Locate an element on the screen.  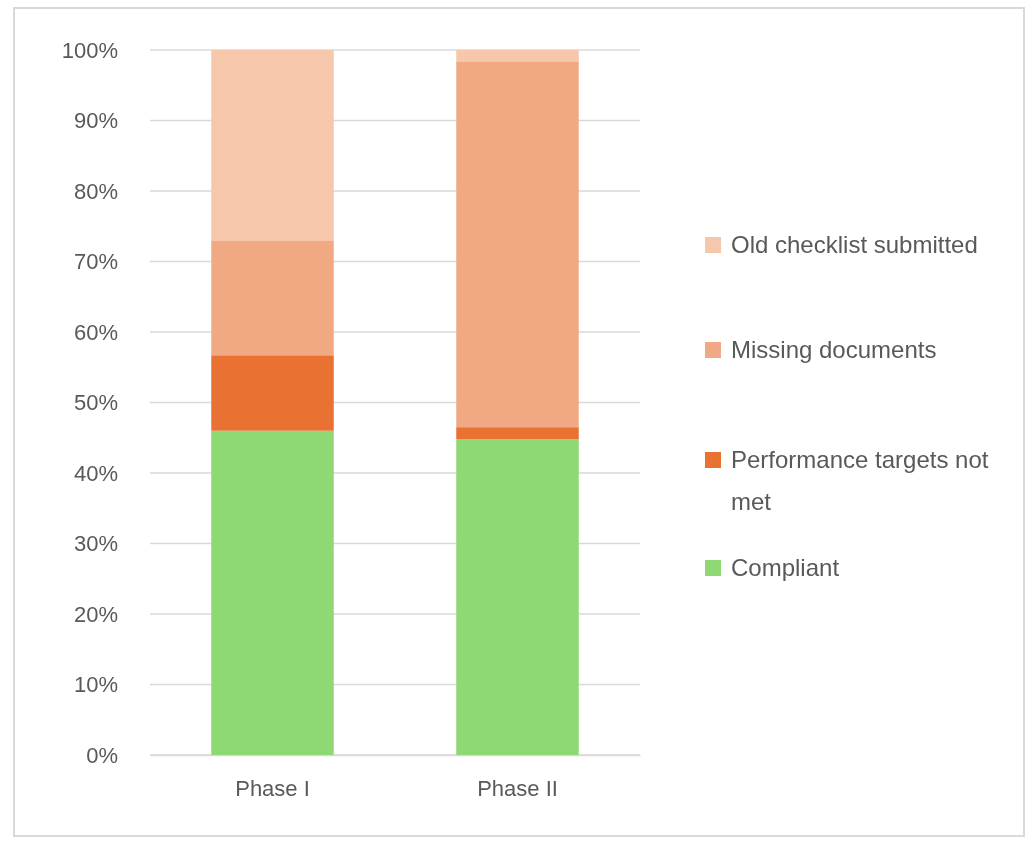
y-tick-label: 0% is located at coordinates (102, 755).